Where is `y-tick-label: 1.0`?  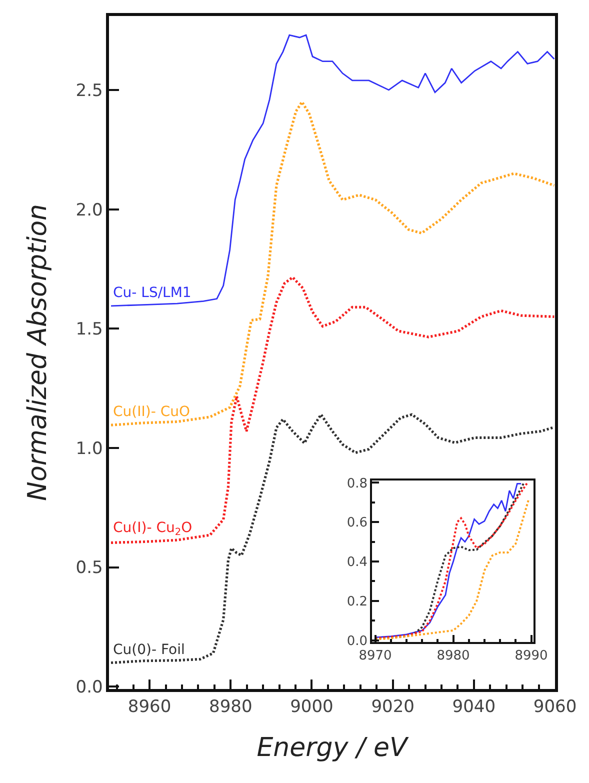
y-tick-label: 1.0 is located at coordinates (89, 448).